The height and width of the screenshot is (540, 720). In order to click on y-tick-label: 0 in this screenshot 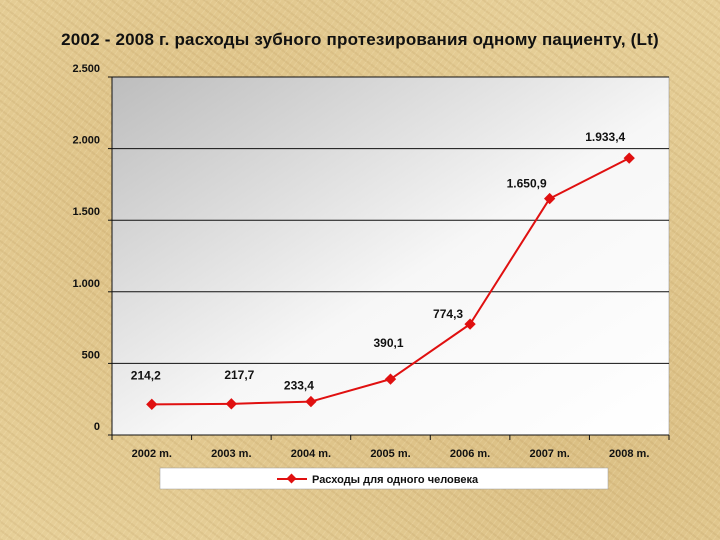, I will do `click(97, 427)`.